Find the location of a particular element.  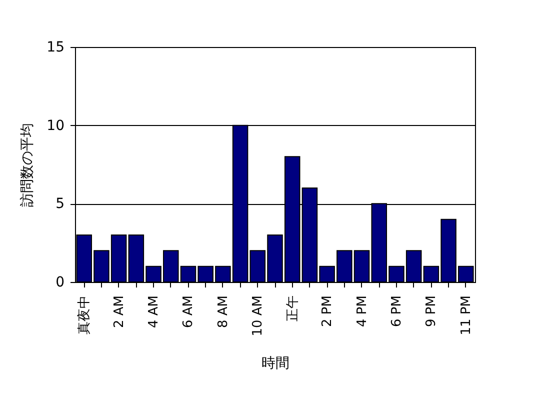

x-tick-label: 9 PM is located at coordinates (432, 311).